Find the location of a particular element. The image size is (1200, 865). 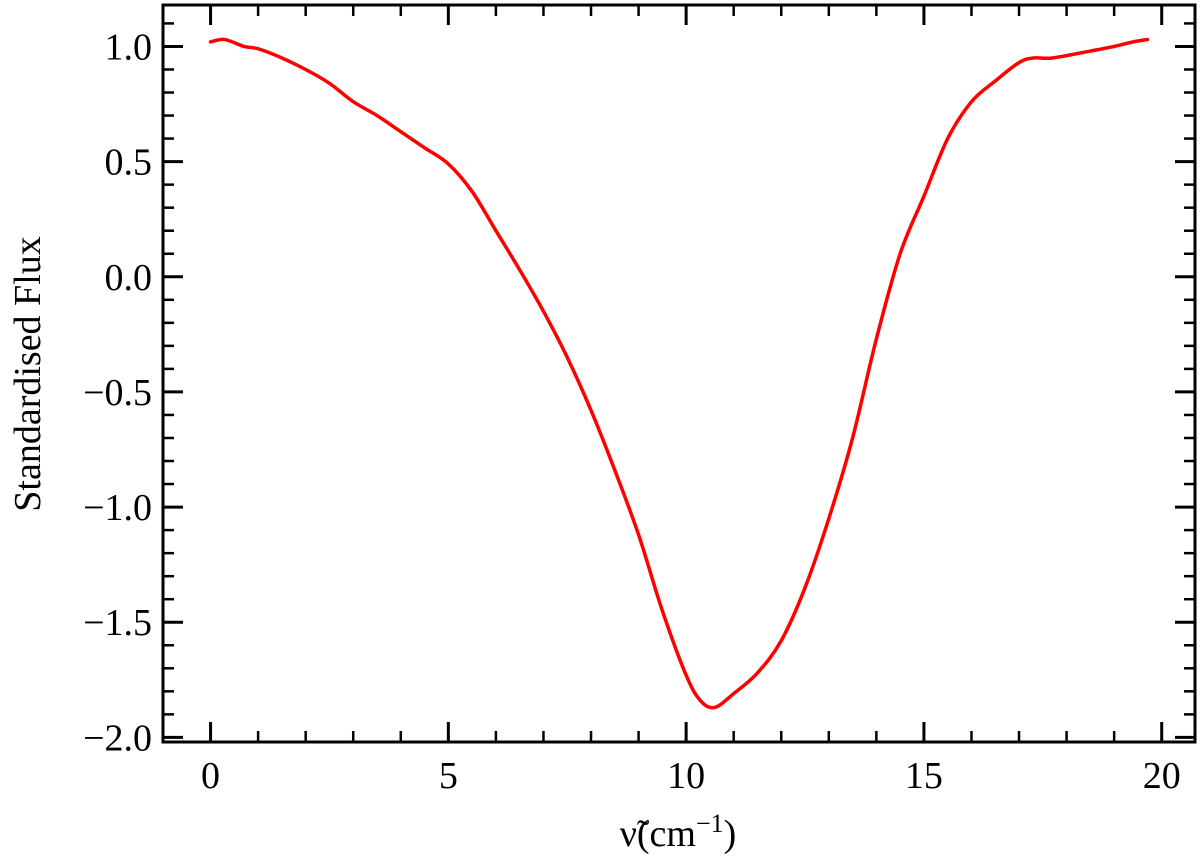

x-tick-label: 10 is located at coordinates (686, 776).